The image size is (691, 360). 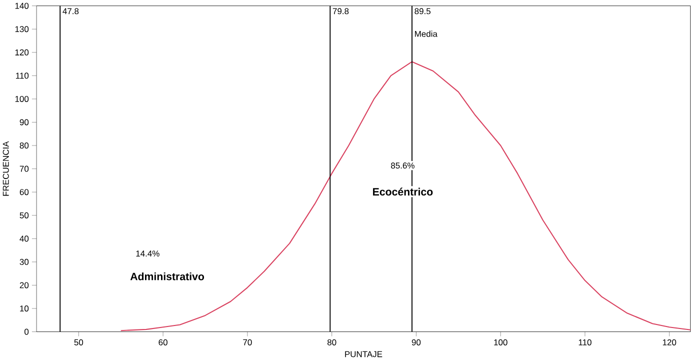 What do you see at coordinates (5, 168) in the screenshot?
I see `y-axis-title: FRECUENCIA` at bounding box center [5, 168].